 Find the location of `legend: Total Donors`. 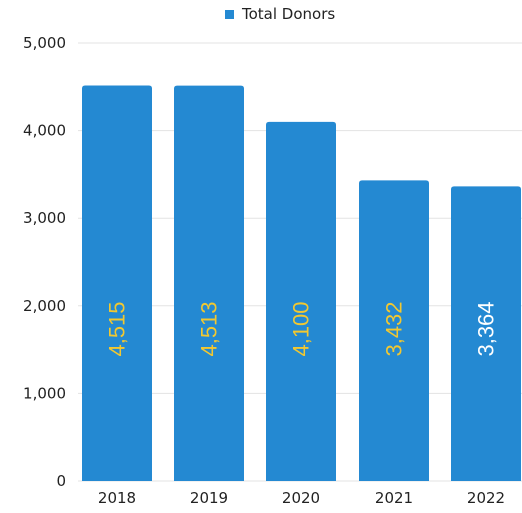

legend: Total Donors is located at coordinates (280, 14).